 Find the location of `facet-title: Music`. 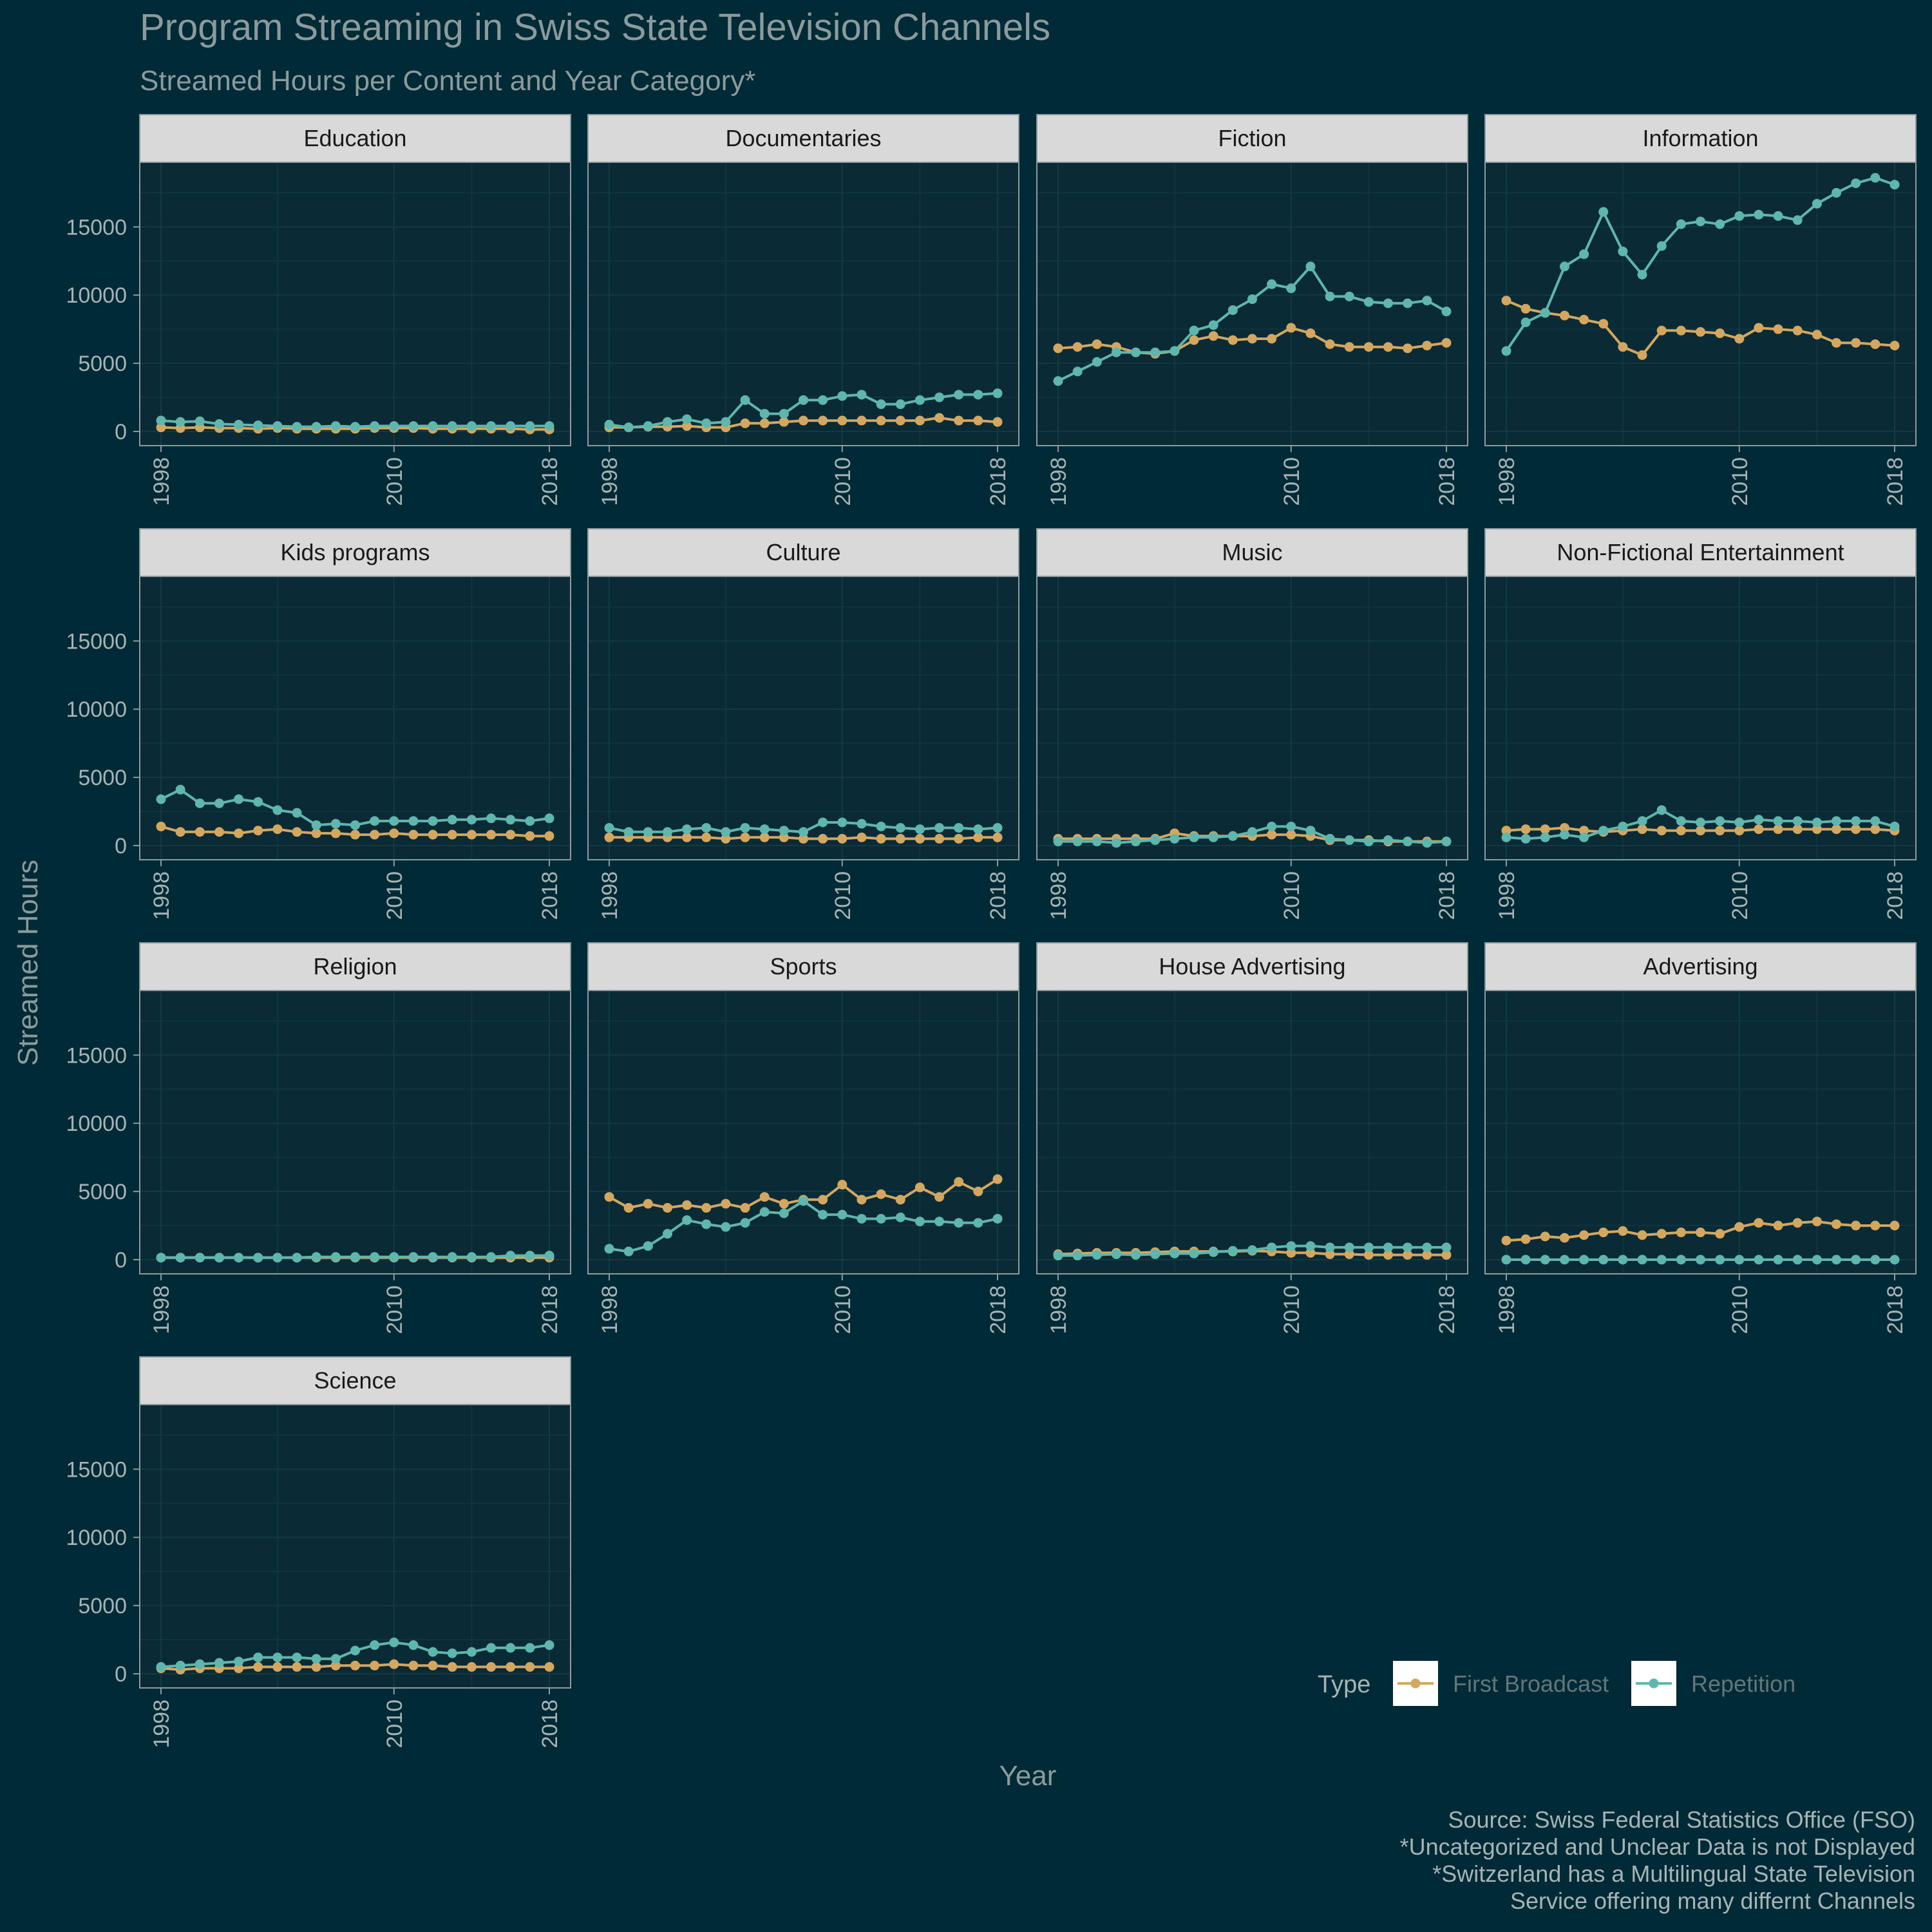

facet-title: Music is located at coordinates (1252, 552).